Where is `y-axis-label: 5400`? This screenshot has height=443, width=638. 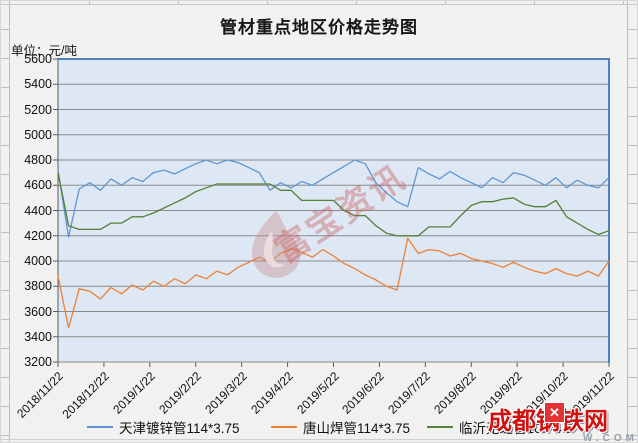 y-axis-label: 5400 is located at coordinates (38, 84).